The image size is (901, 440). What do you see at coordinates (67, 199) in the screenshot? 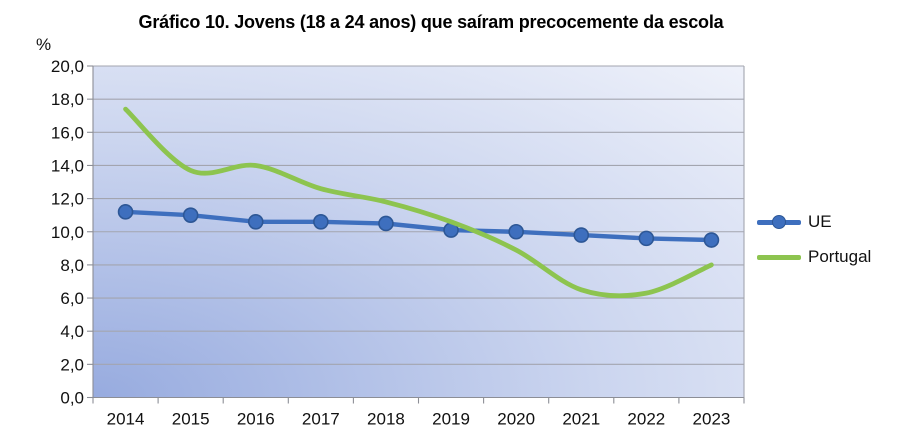
I see `y-tick-label: 12,0` at bounding box center [67, 199].